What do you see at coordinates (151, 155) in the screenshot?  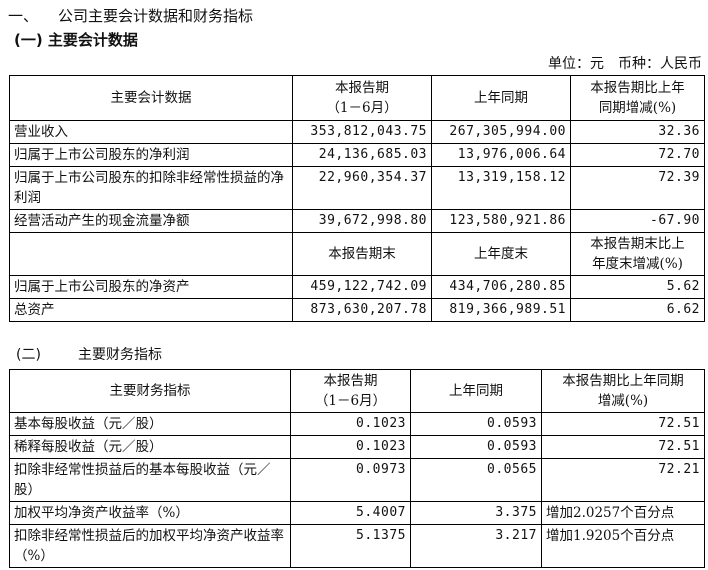 I see `row-label: 归属于上市公司股东的净利润` at bounding box center [151, 155].